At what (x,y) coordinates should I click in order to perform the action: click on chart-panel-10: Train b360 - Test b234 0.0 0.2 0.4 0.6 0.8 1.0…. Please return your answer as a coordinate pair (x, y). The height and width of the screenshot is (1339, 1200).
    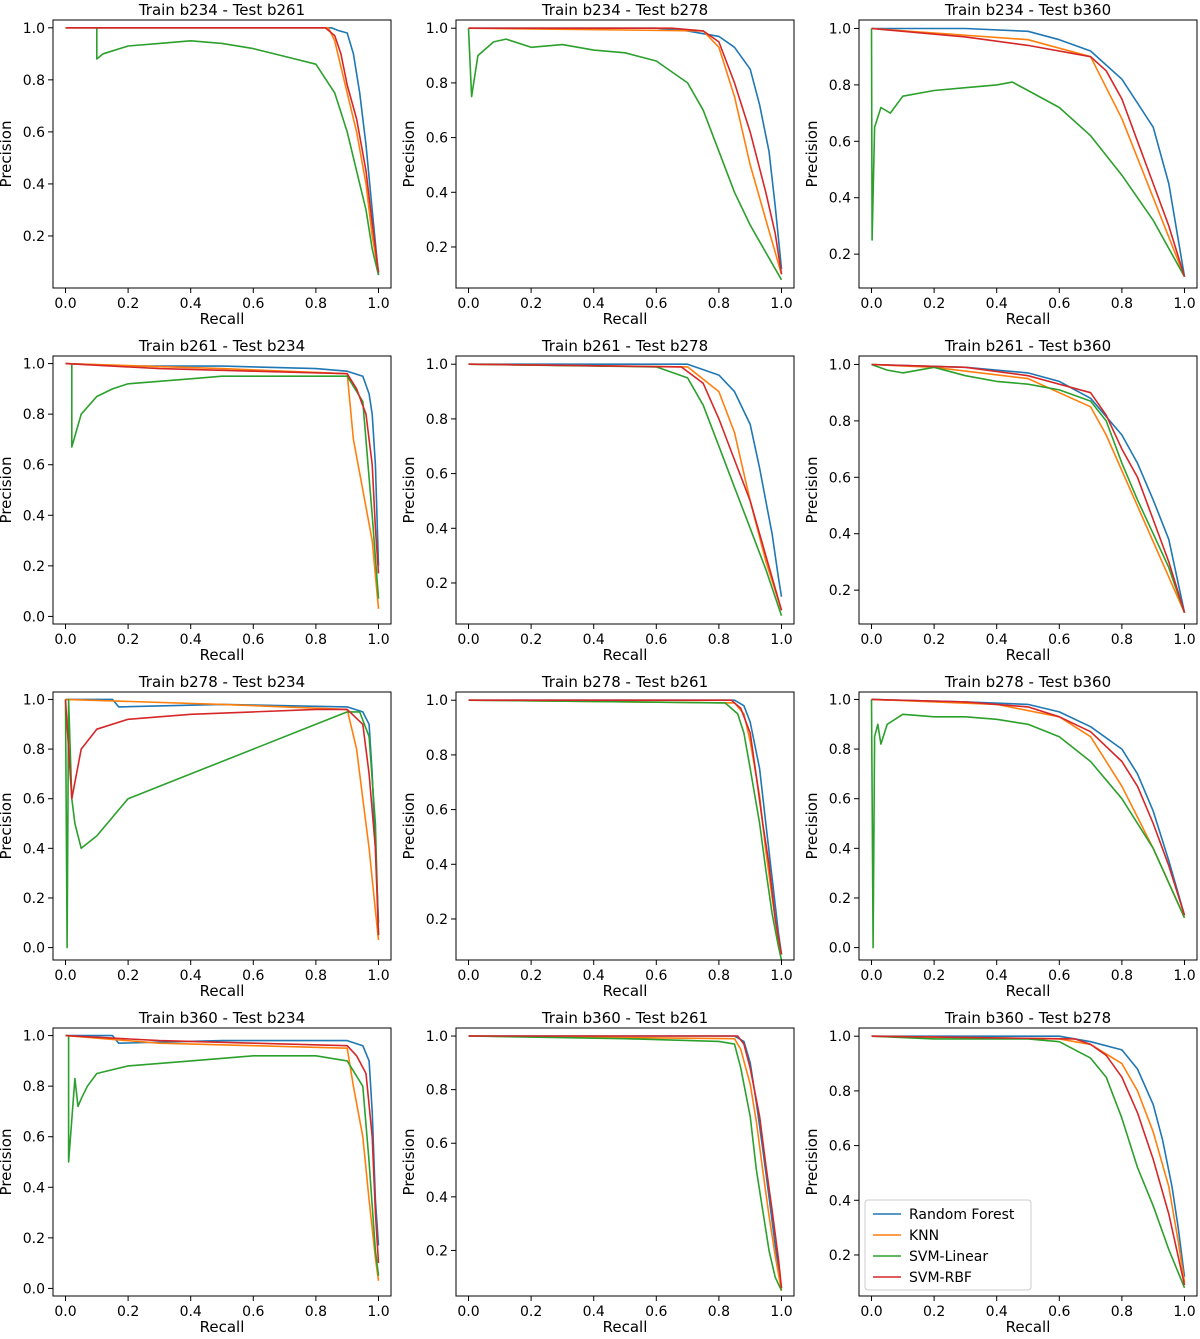
    Looking at the image, I should click on (196, 1172).